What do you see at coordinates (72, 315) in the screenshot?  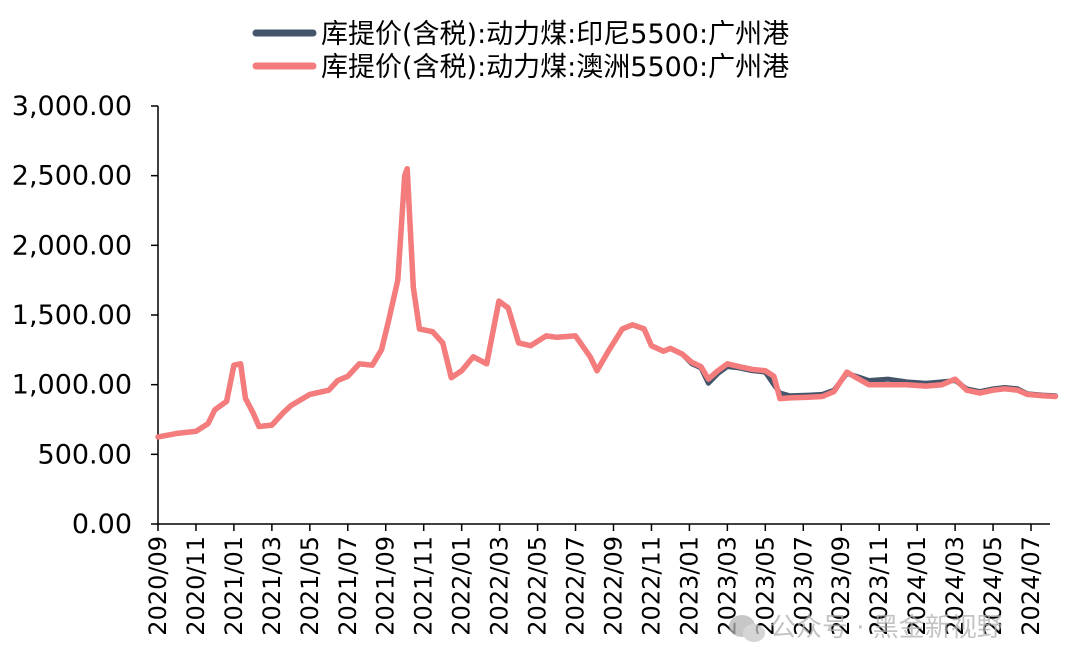 I see `y-tick-label: 1,500.00` at bounding box center [72, 315].